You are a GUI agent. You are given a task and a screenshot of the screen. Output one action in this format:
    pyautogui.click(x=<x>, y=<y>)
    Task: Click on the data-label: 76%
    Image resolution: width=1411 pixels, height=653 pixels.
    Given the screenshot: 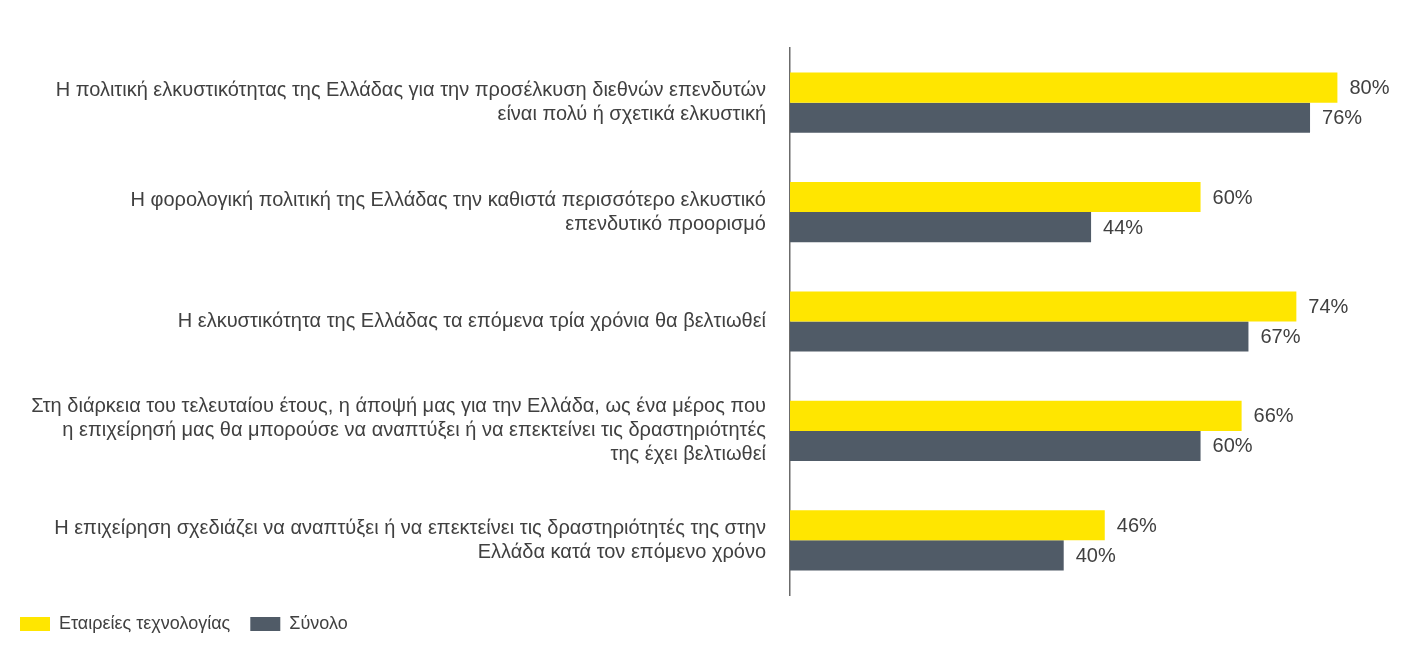 What is the action you would take?
    pyautogui.click(x=1342, y=117)
    